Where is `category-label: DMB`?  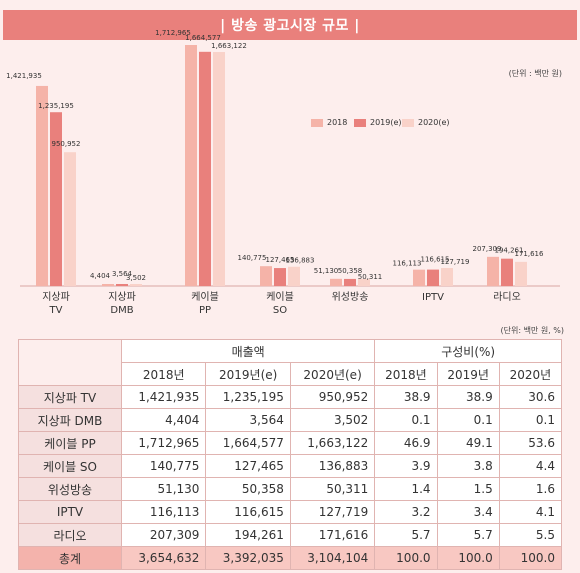 category-label: DMB is located at coordinates (121, 310).